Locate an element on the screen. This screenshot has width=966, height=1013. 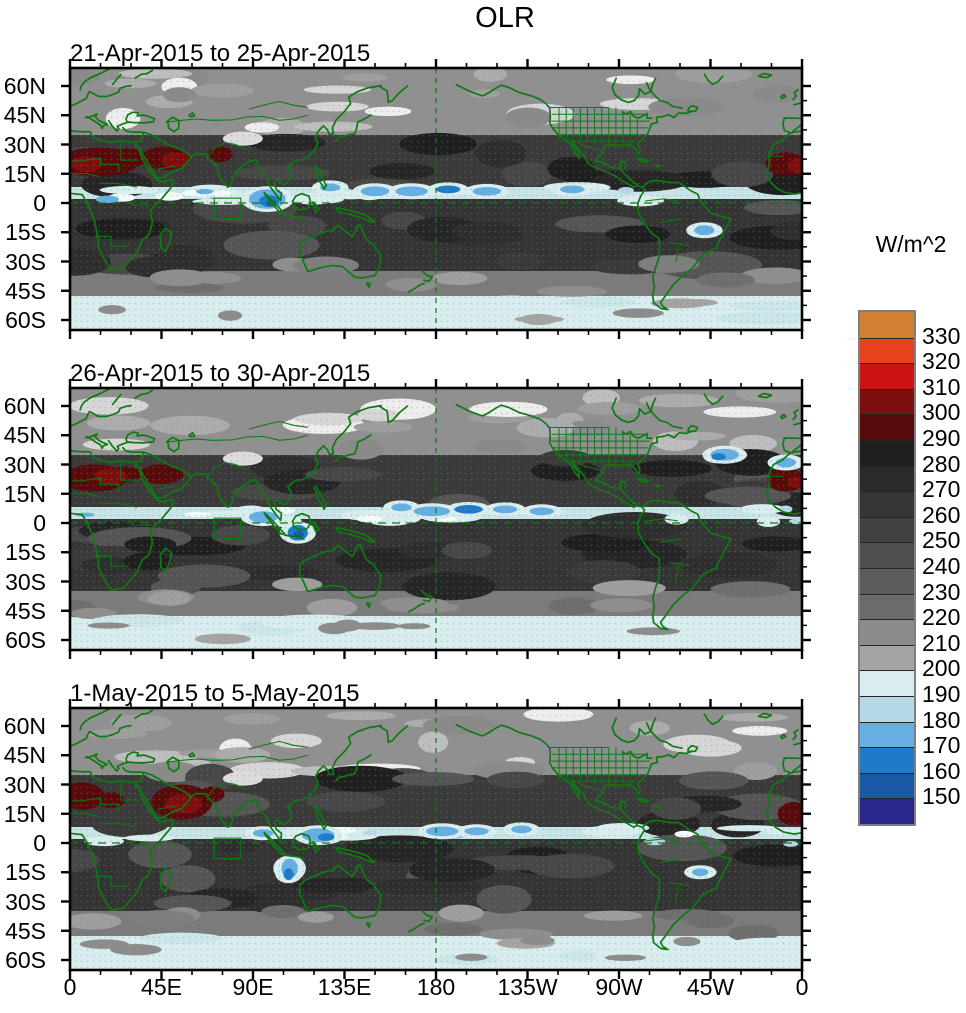
colorbar-tick-label: 330 is located at coordinates (941, 335).